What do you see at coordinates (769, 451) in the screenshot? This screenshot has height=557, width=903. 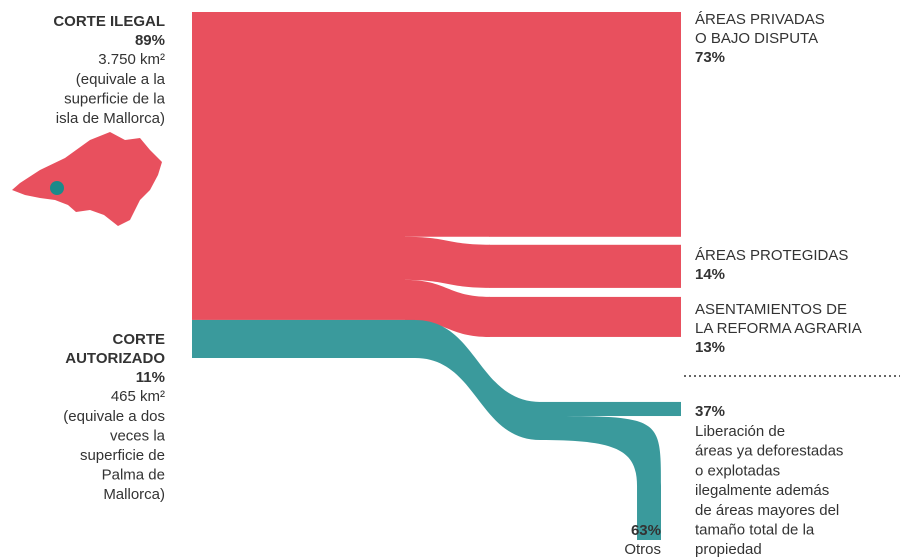 I see `label: áreas ya deforestadas` at bounding box center [769, 451].